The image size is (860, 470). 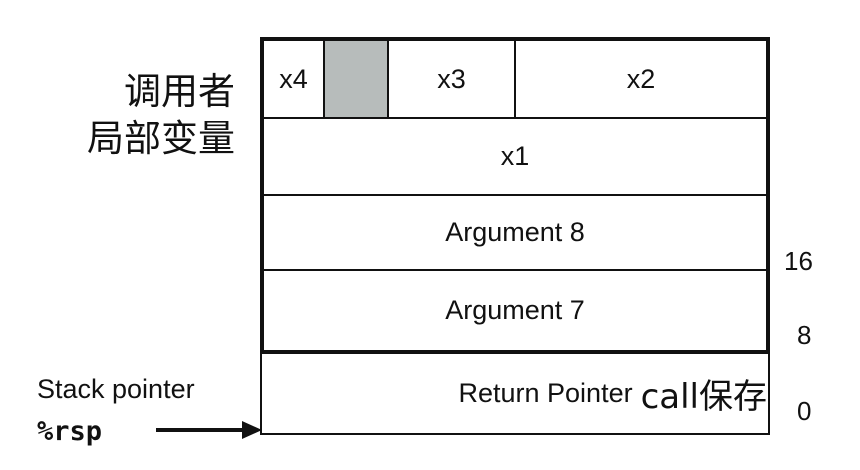 I want to click on cell-argument-7: Argument 7, so click(x=515, y=310).